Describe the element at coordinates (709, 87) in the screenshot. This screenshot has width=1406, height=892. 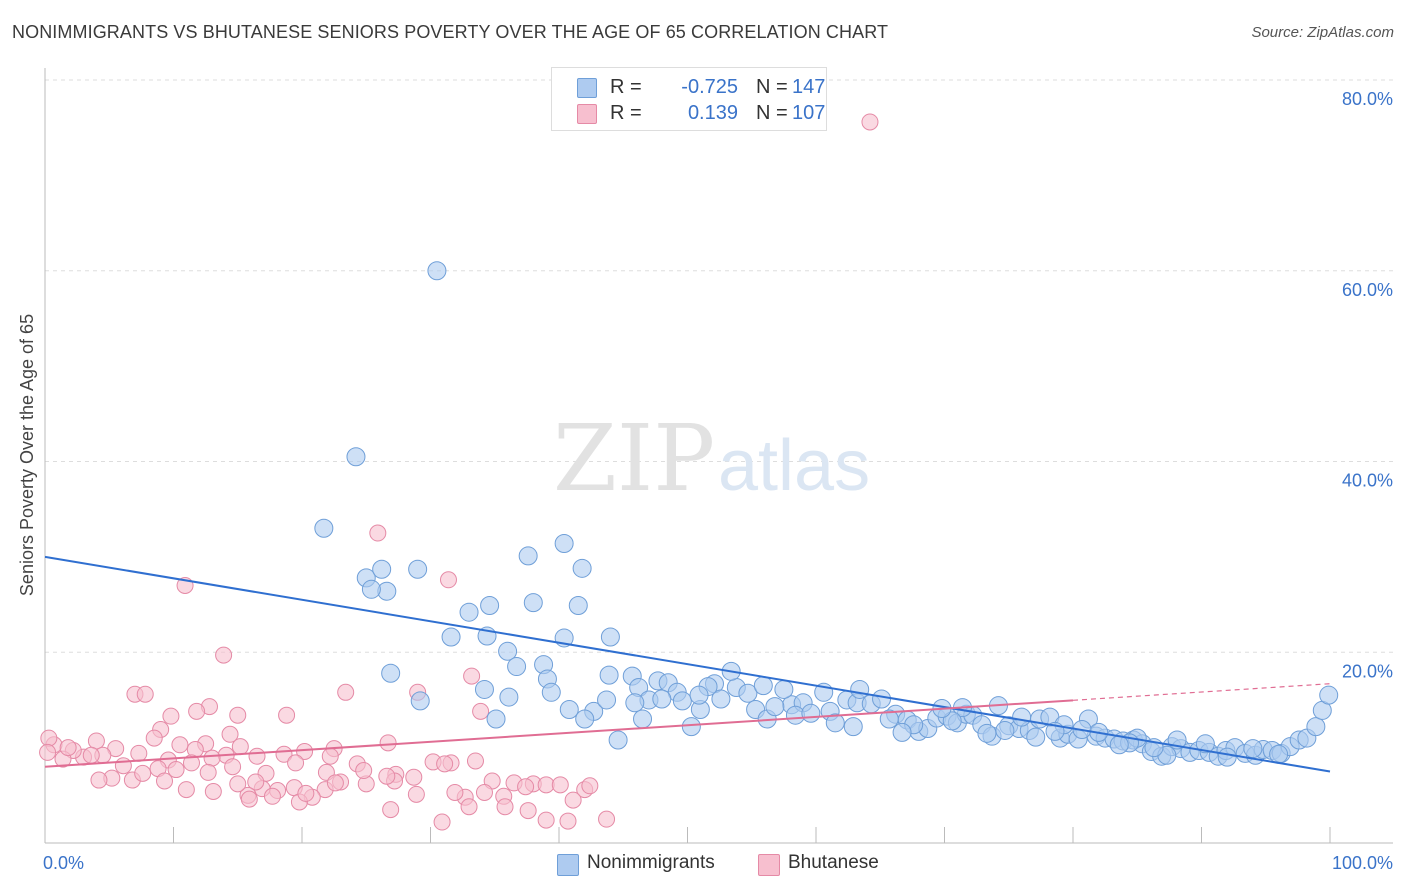
I see `r-value: -0.725` at that location.